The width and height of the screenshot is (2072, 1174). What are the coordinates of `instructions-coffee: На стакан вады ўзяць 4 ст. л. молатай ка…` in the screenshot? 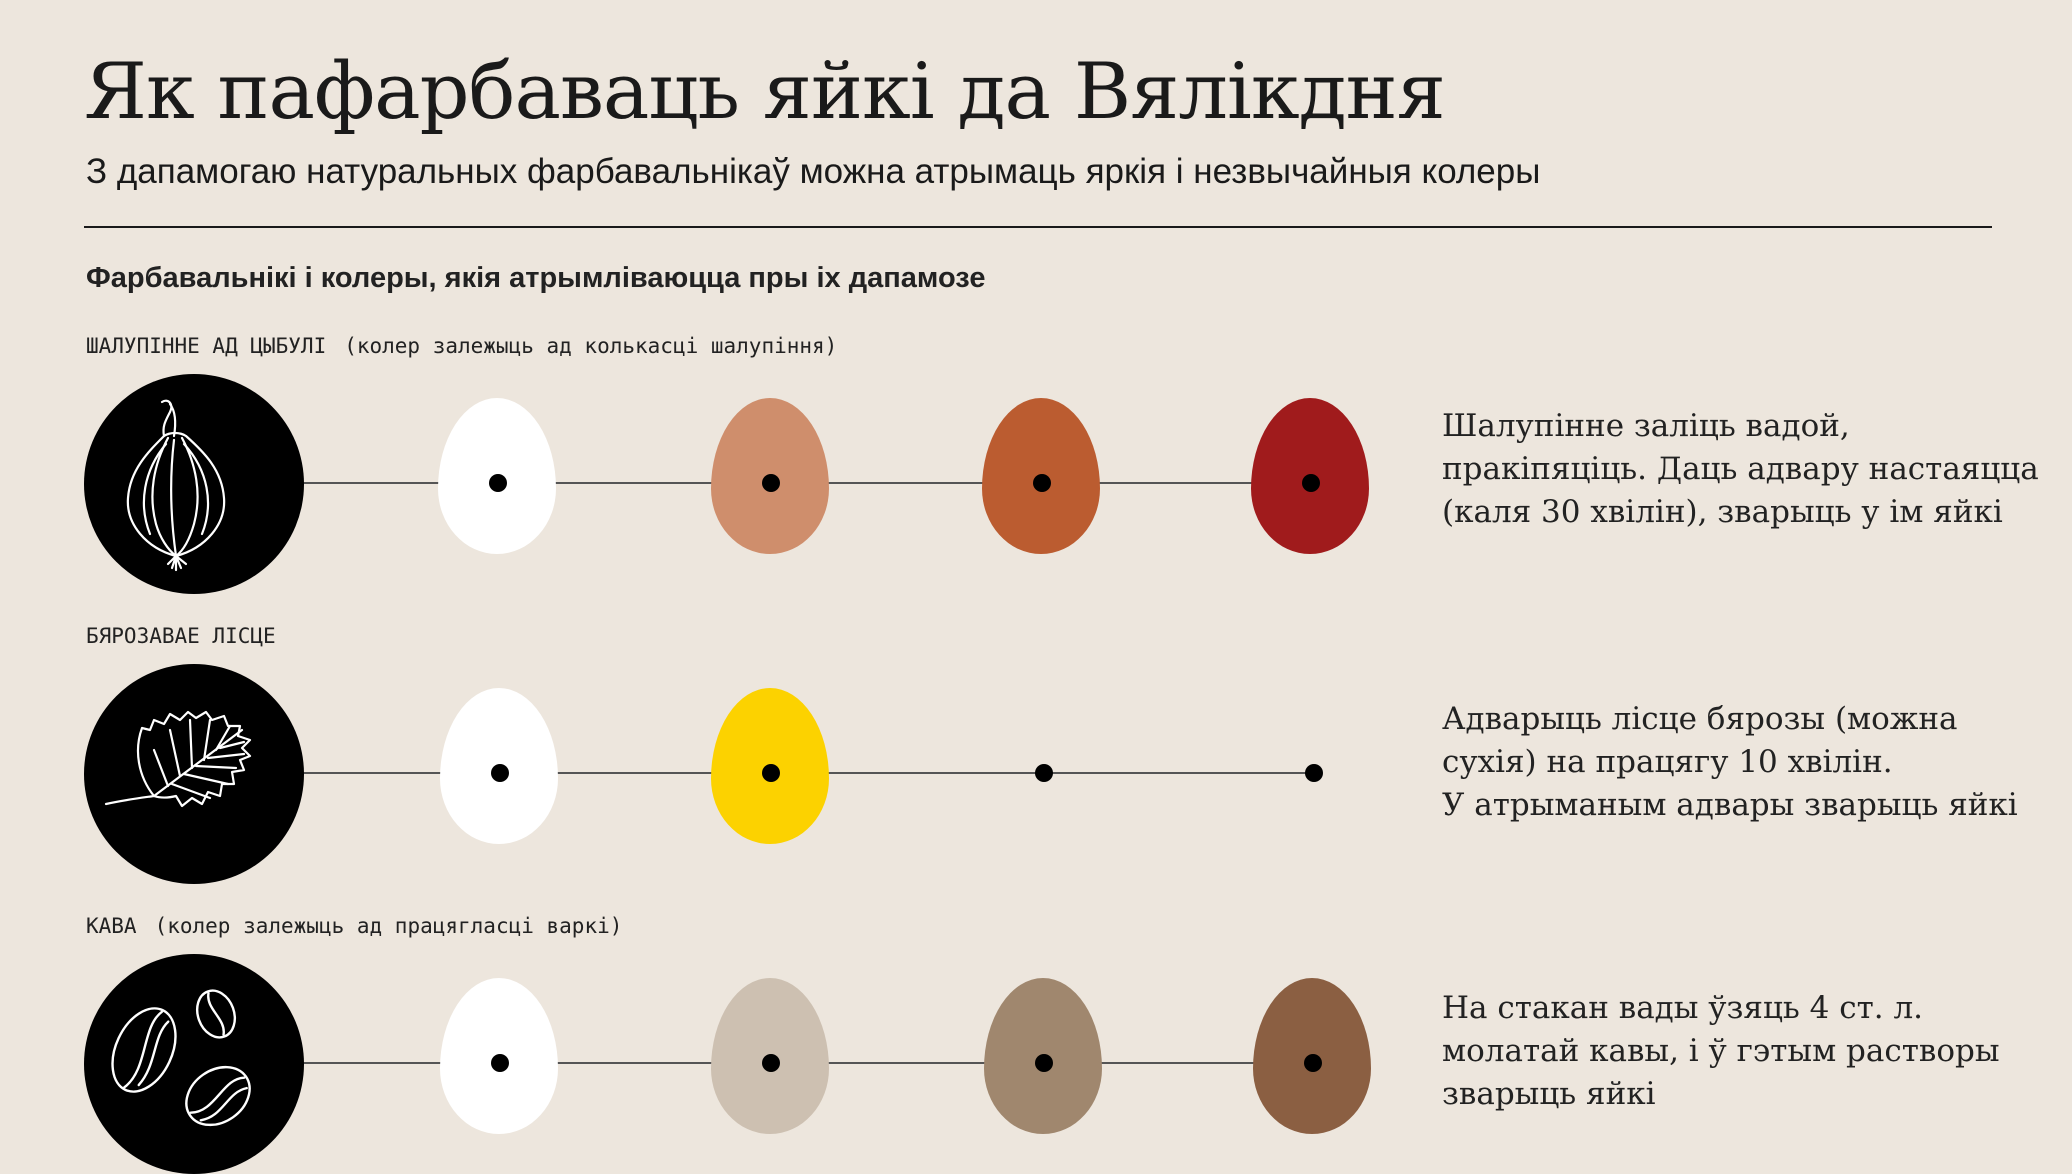 It's located at (1752, 1051).